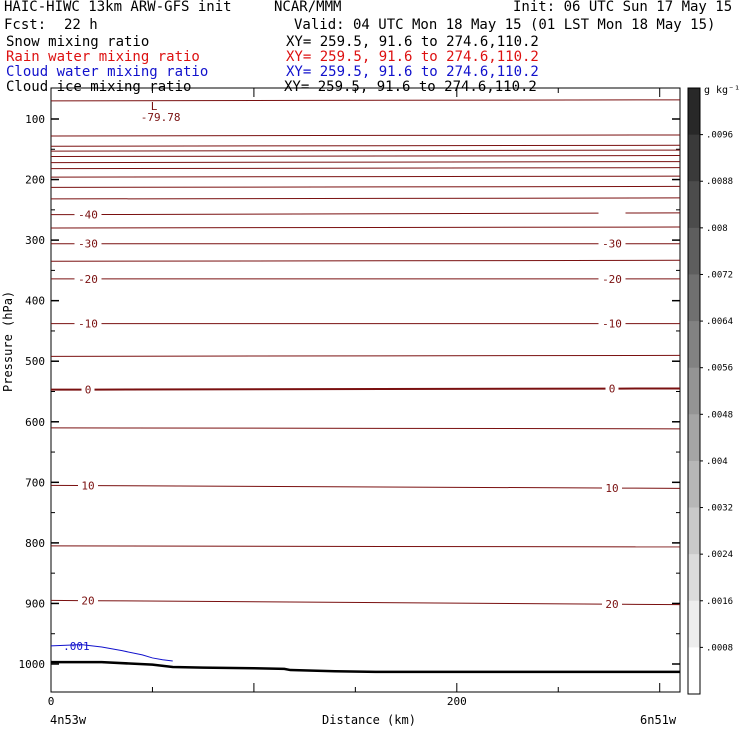 This screenshot has width=740, height=740. What do you see at coordinates (76, 646) in the screenshot?
I see `cloud-water-label: .001` at bounding box center [76, 646].